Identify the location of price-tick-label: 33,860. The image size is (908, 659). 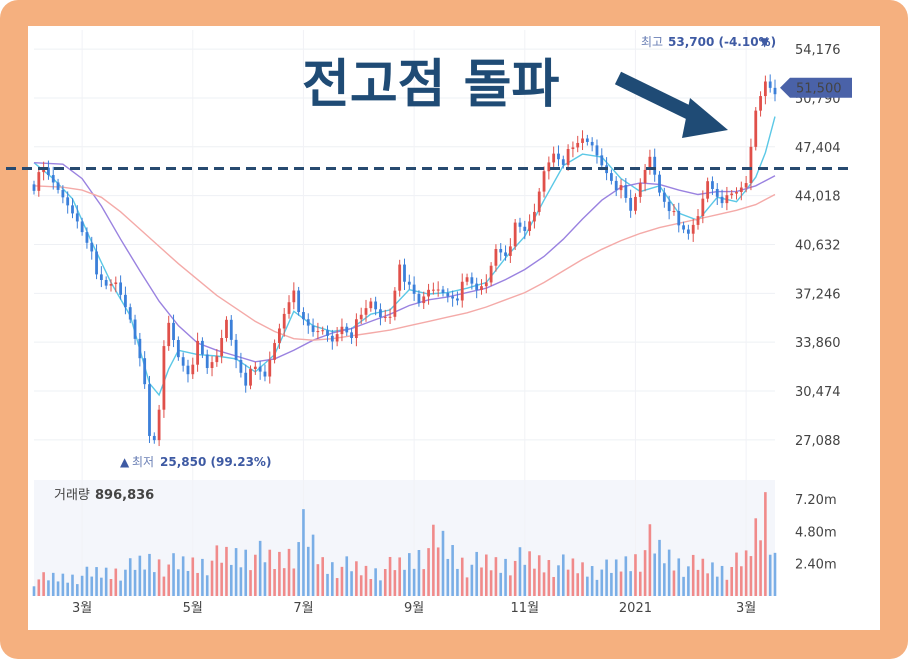
(818, 343).